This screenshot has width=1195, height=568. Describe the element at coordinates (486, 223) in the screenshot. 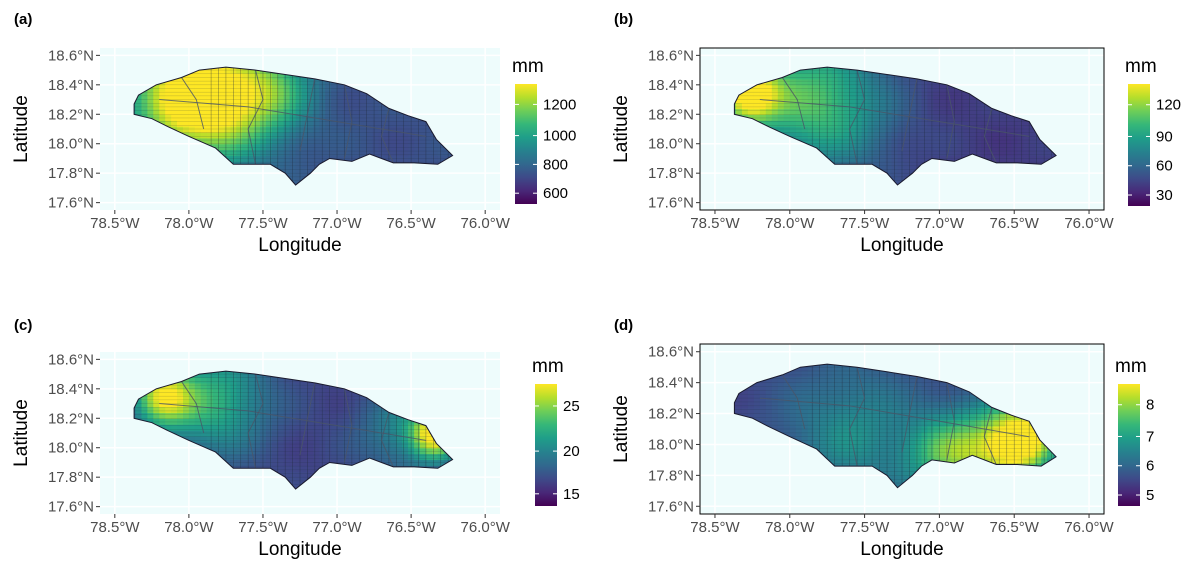

I see `x-tick-label: 76.0°W` at that location.